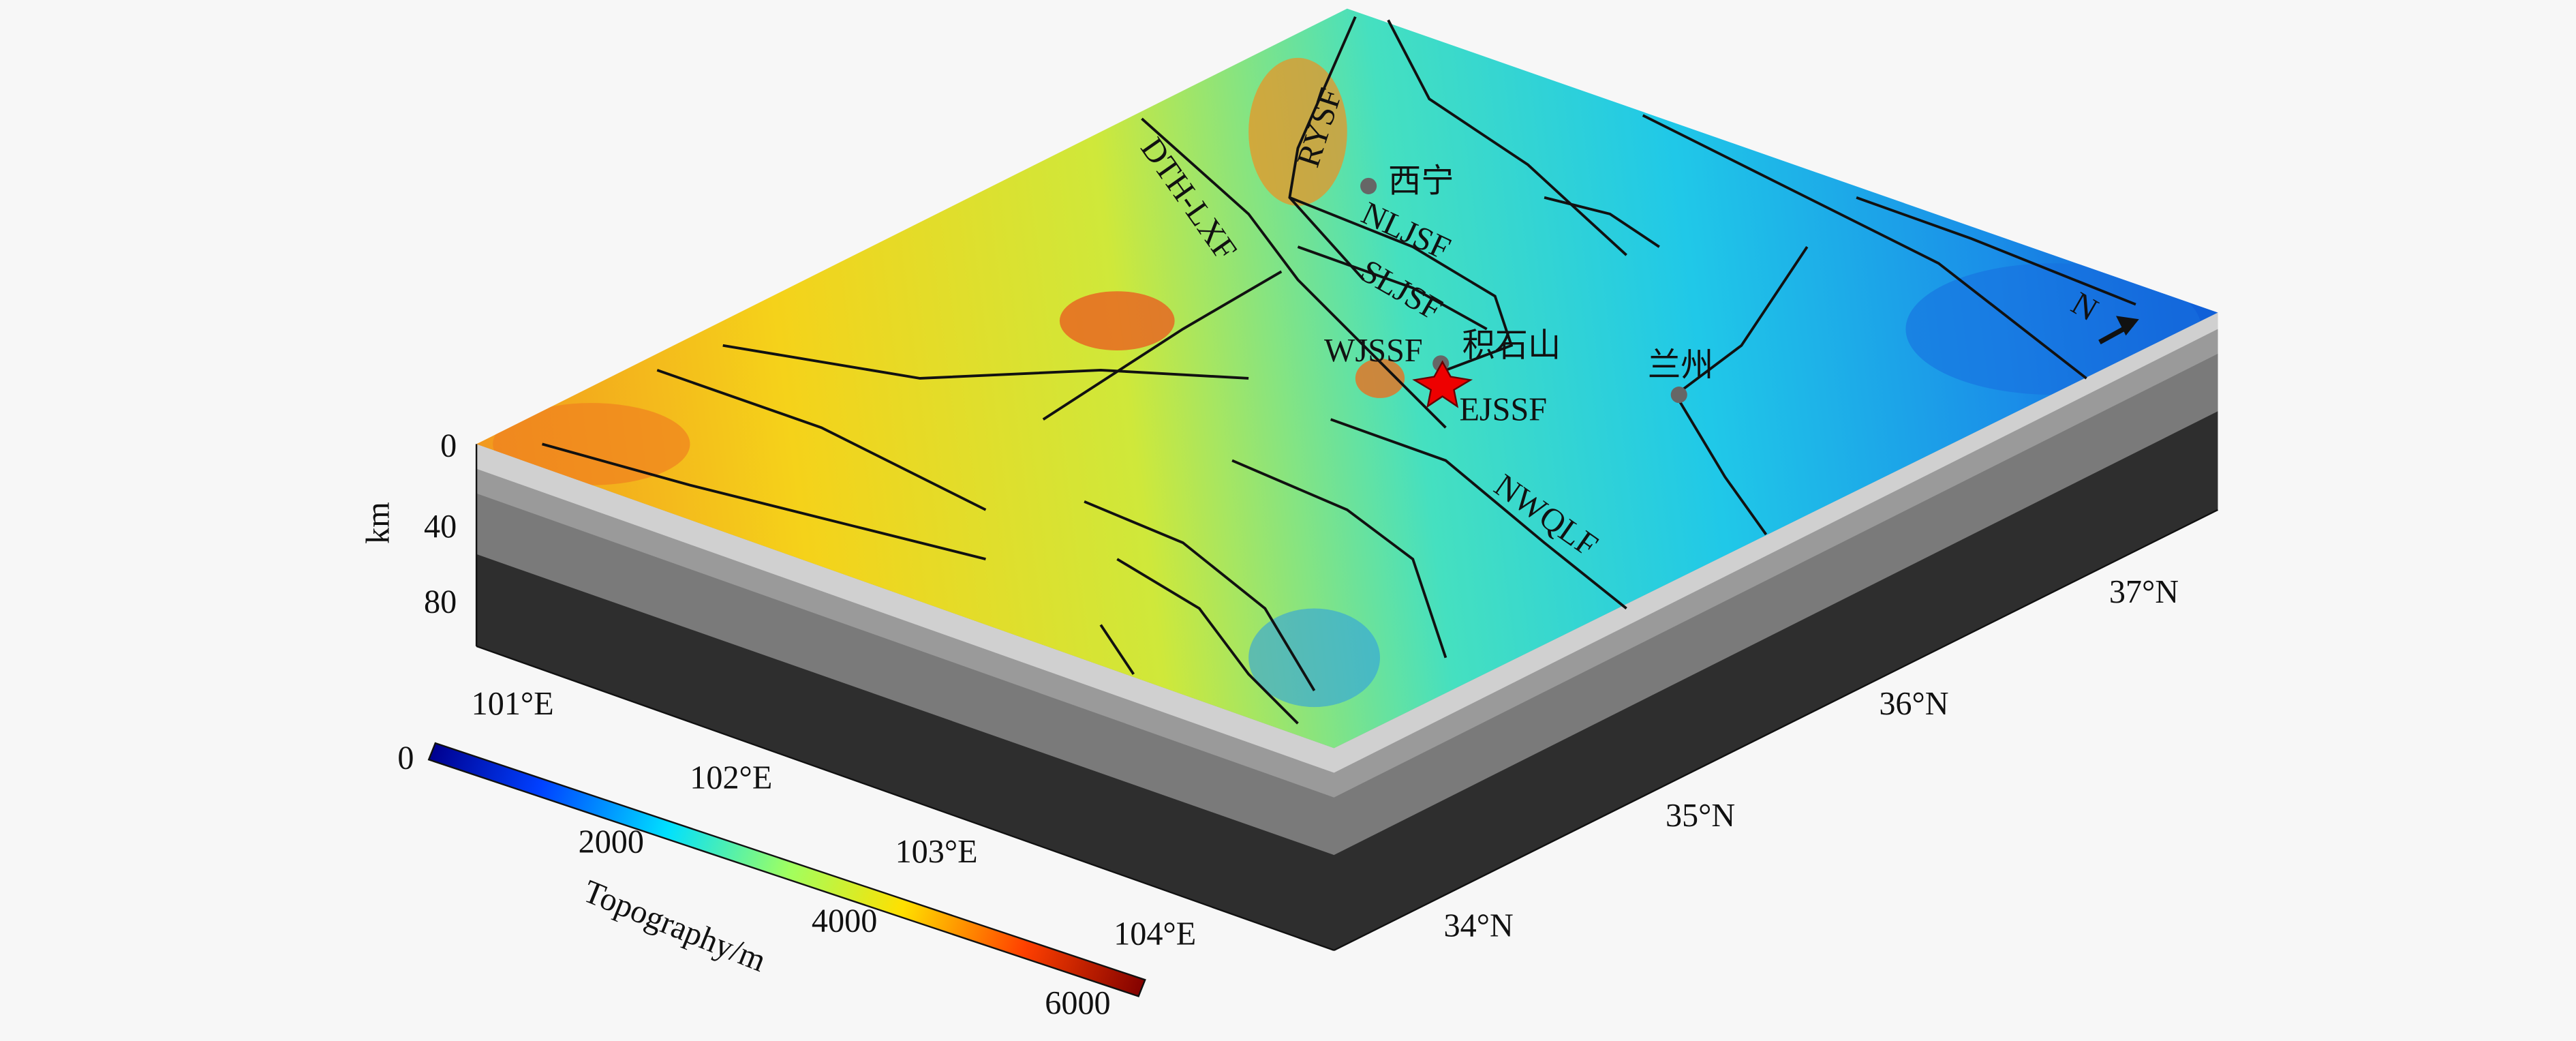 Image resolution: width=2576 pixels, height=1041 pixels. What do you see at coordinates (1421, 182) in the screenshot?
I see `city-label: 西宁` at bounding box center [1421, 182].